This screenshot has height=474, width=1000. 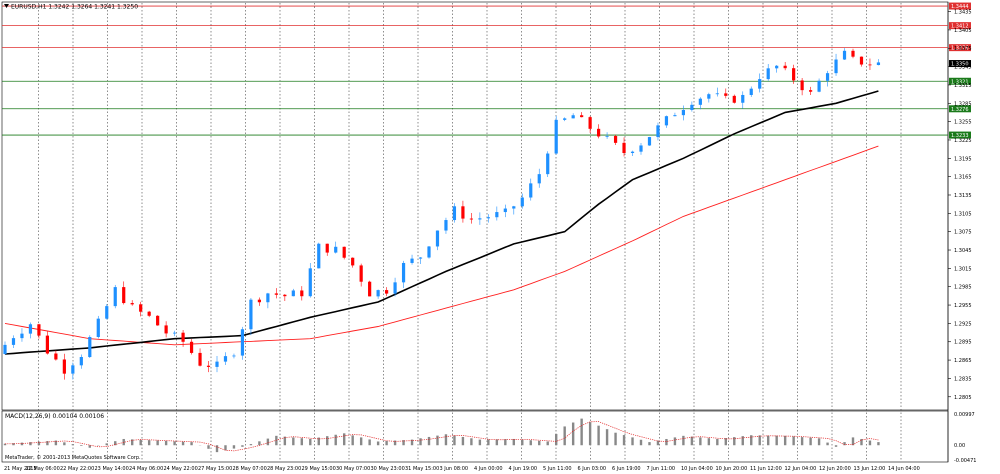 I want to click on level-label: 1.3350, so click(x=960, y=65).